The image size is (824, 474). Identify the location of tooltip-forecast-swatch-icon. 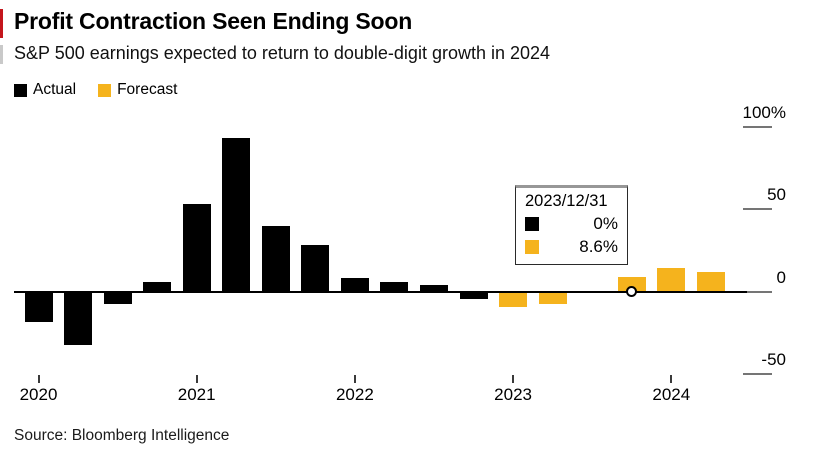
(532, 247).